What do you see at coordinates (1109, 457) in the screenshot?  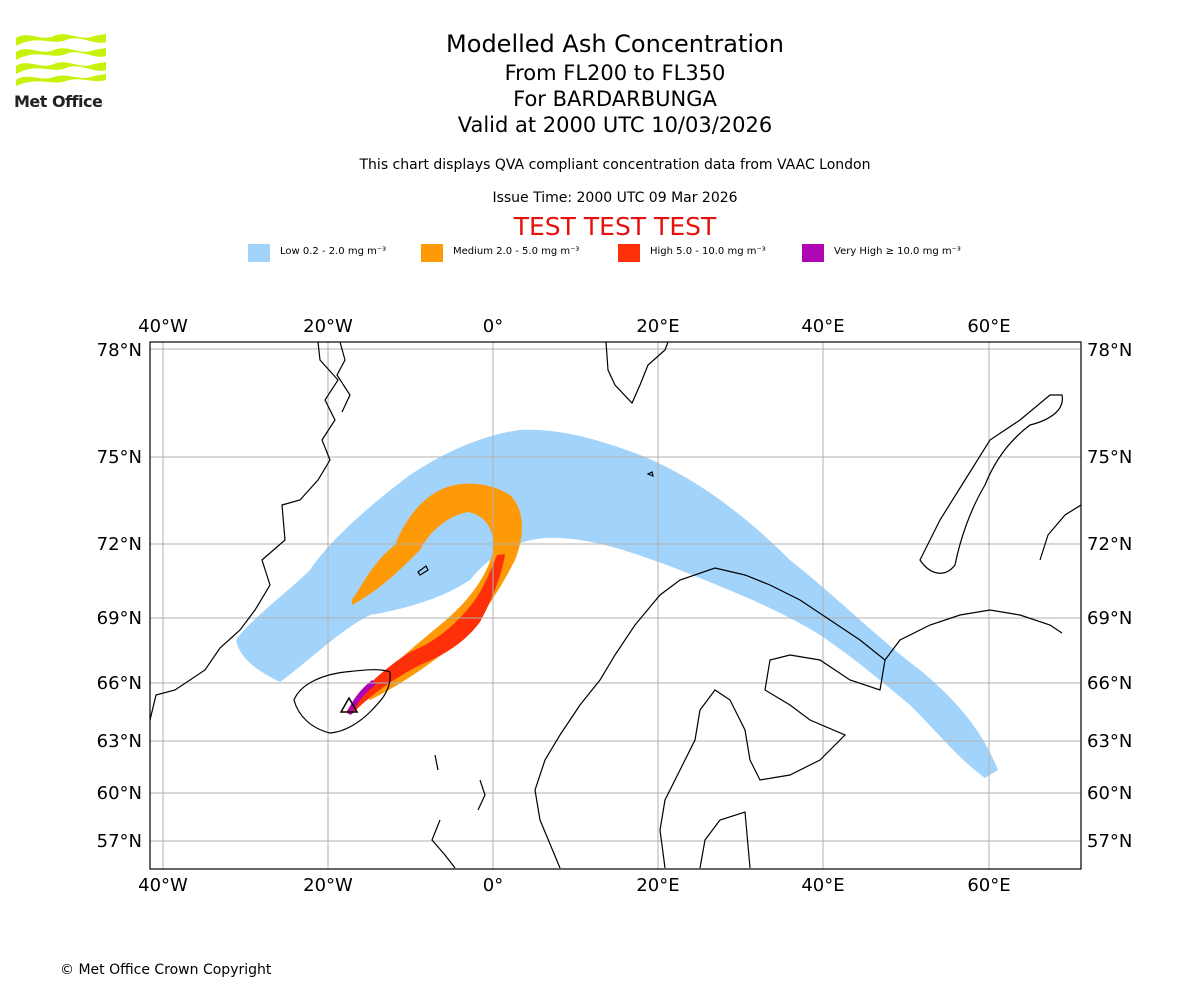 I see `lat-tick-right: 75°N` at bounding box center [1109, 457].